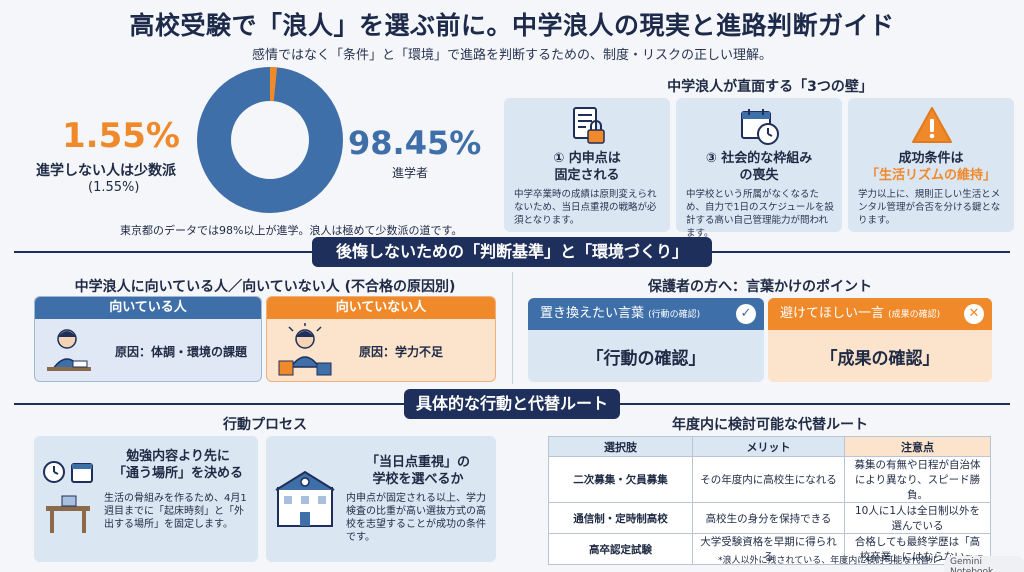  What do you see at coordinates (930, 175) in the screenshot?
I see `wall-3-head-line2: 「生活リズムの維持」` at bounding box center [930, 175].